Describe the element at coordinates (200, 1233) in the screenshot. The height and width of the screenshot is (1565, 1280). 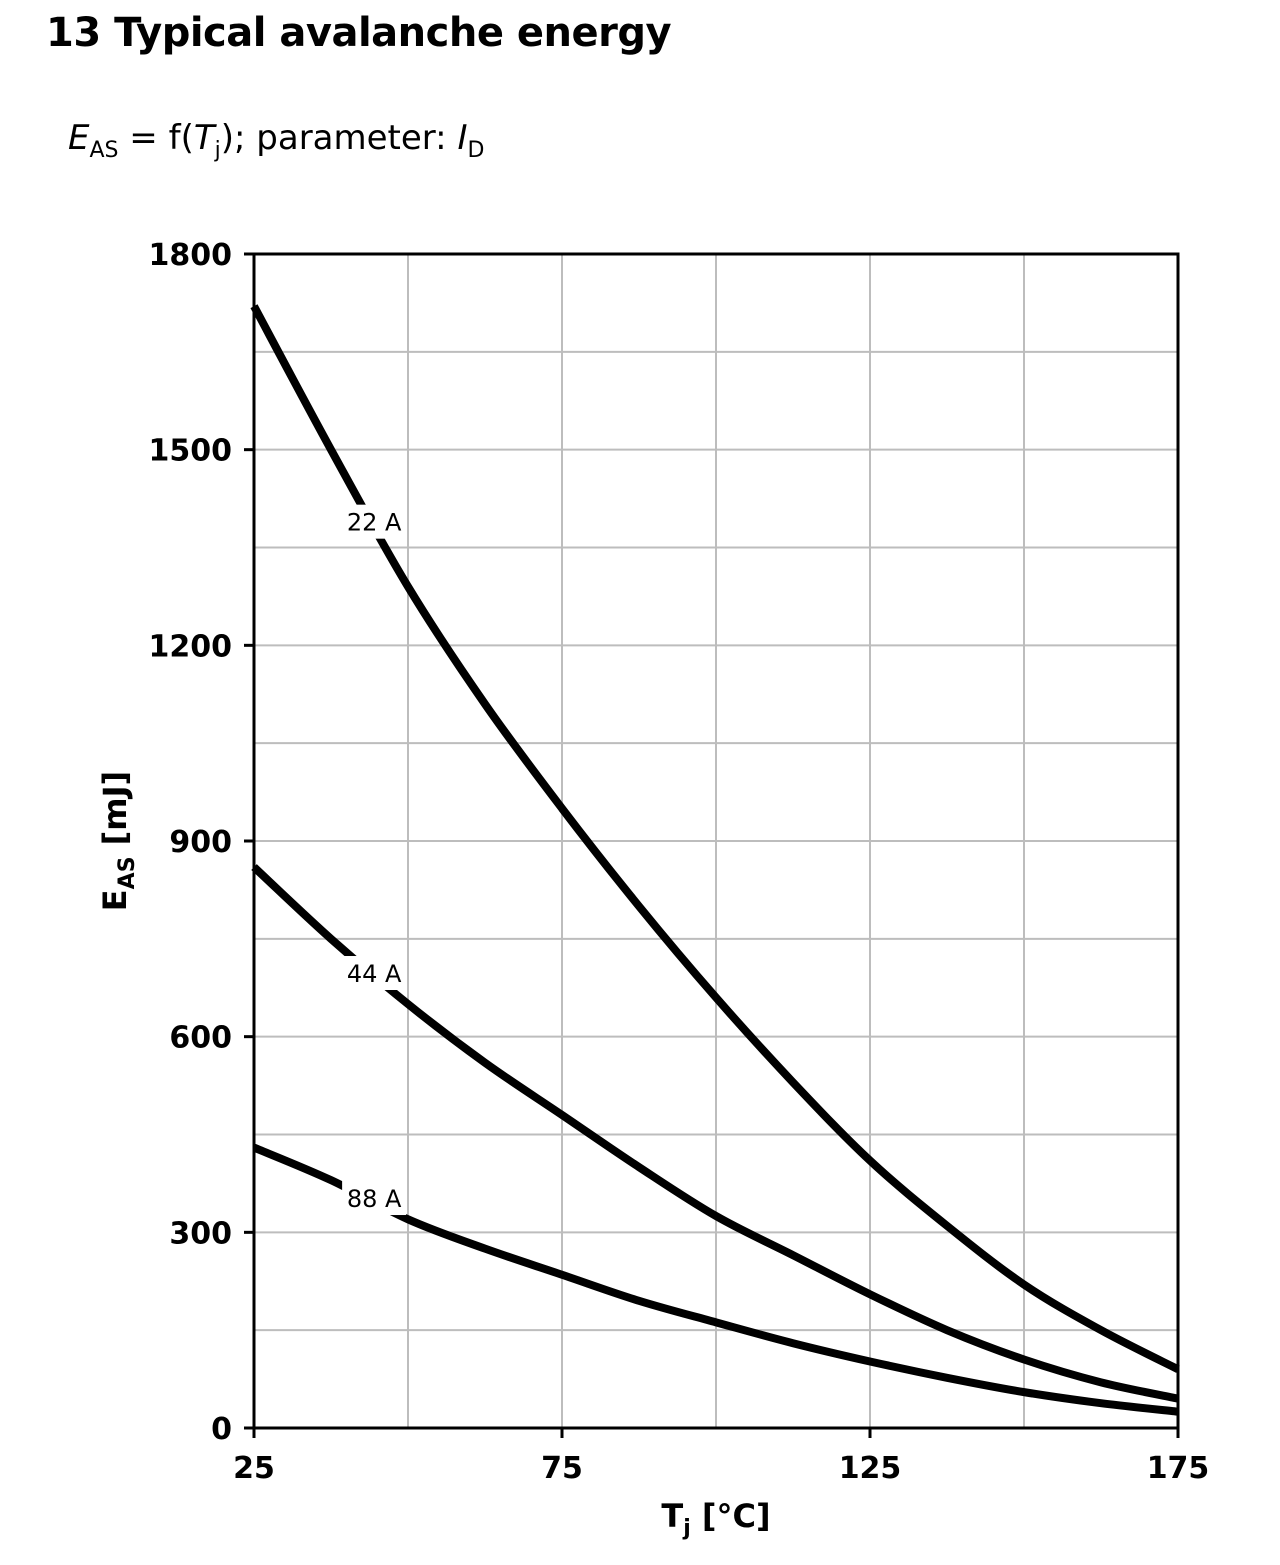
I see `y-tick-label-300: 300` at that location.